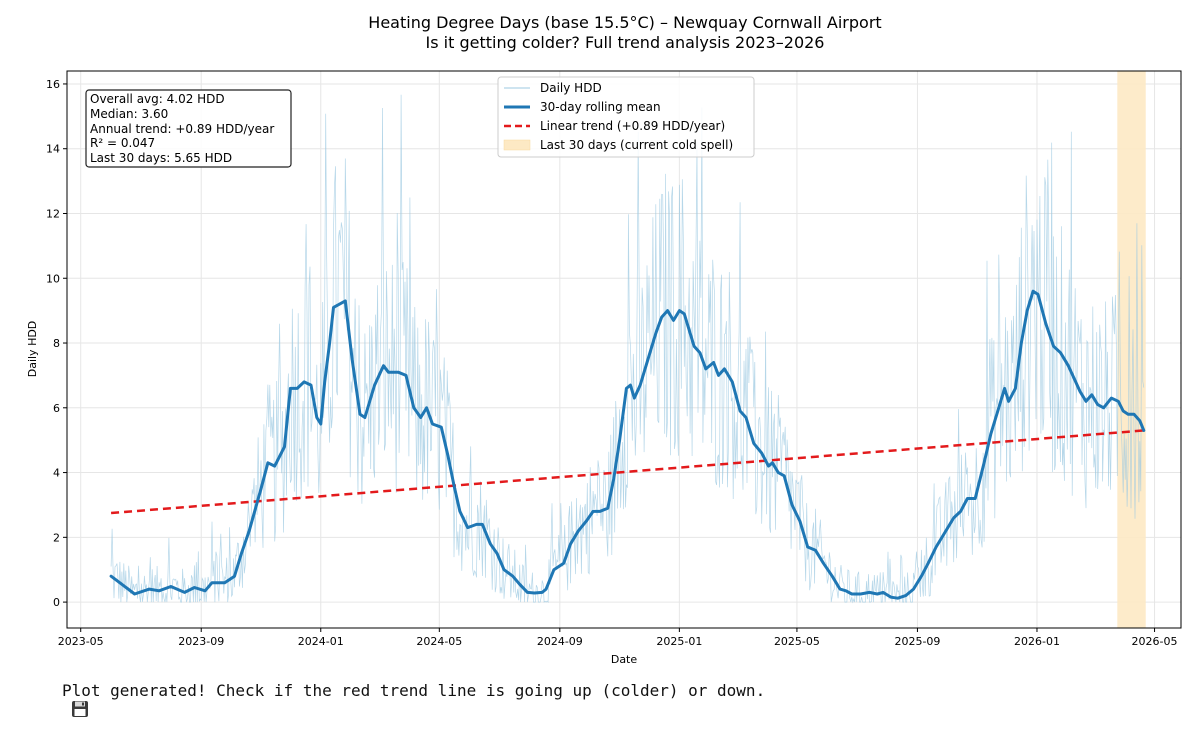 Image resolution: width=1199 pixels, height=741 pixels. What do you see at coordinates (157, 99) in the screenshot?
I see `stats-line-average: Overall avg: 4.02 HDD` at bounding box center [157, 99].